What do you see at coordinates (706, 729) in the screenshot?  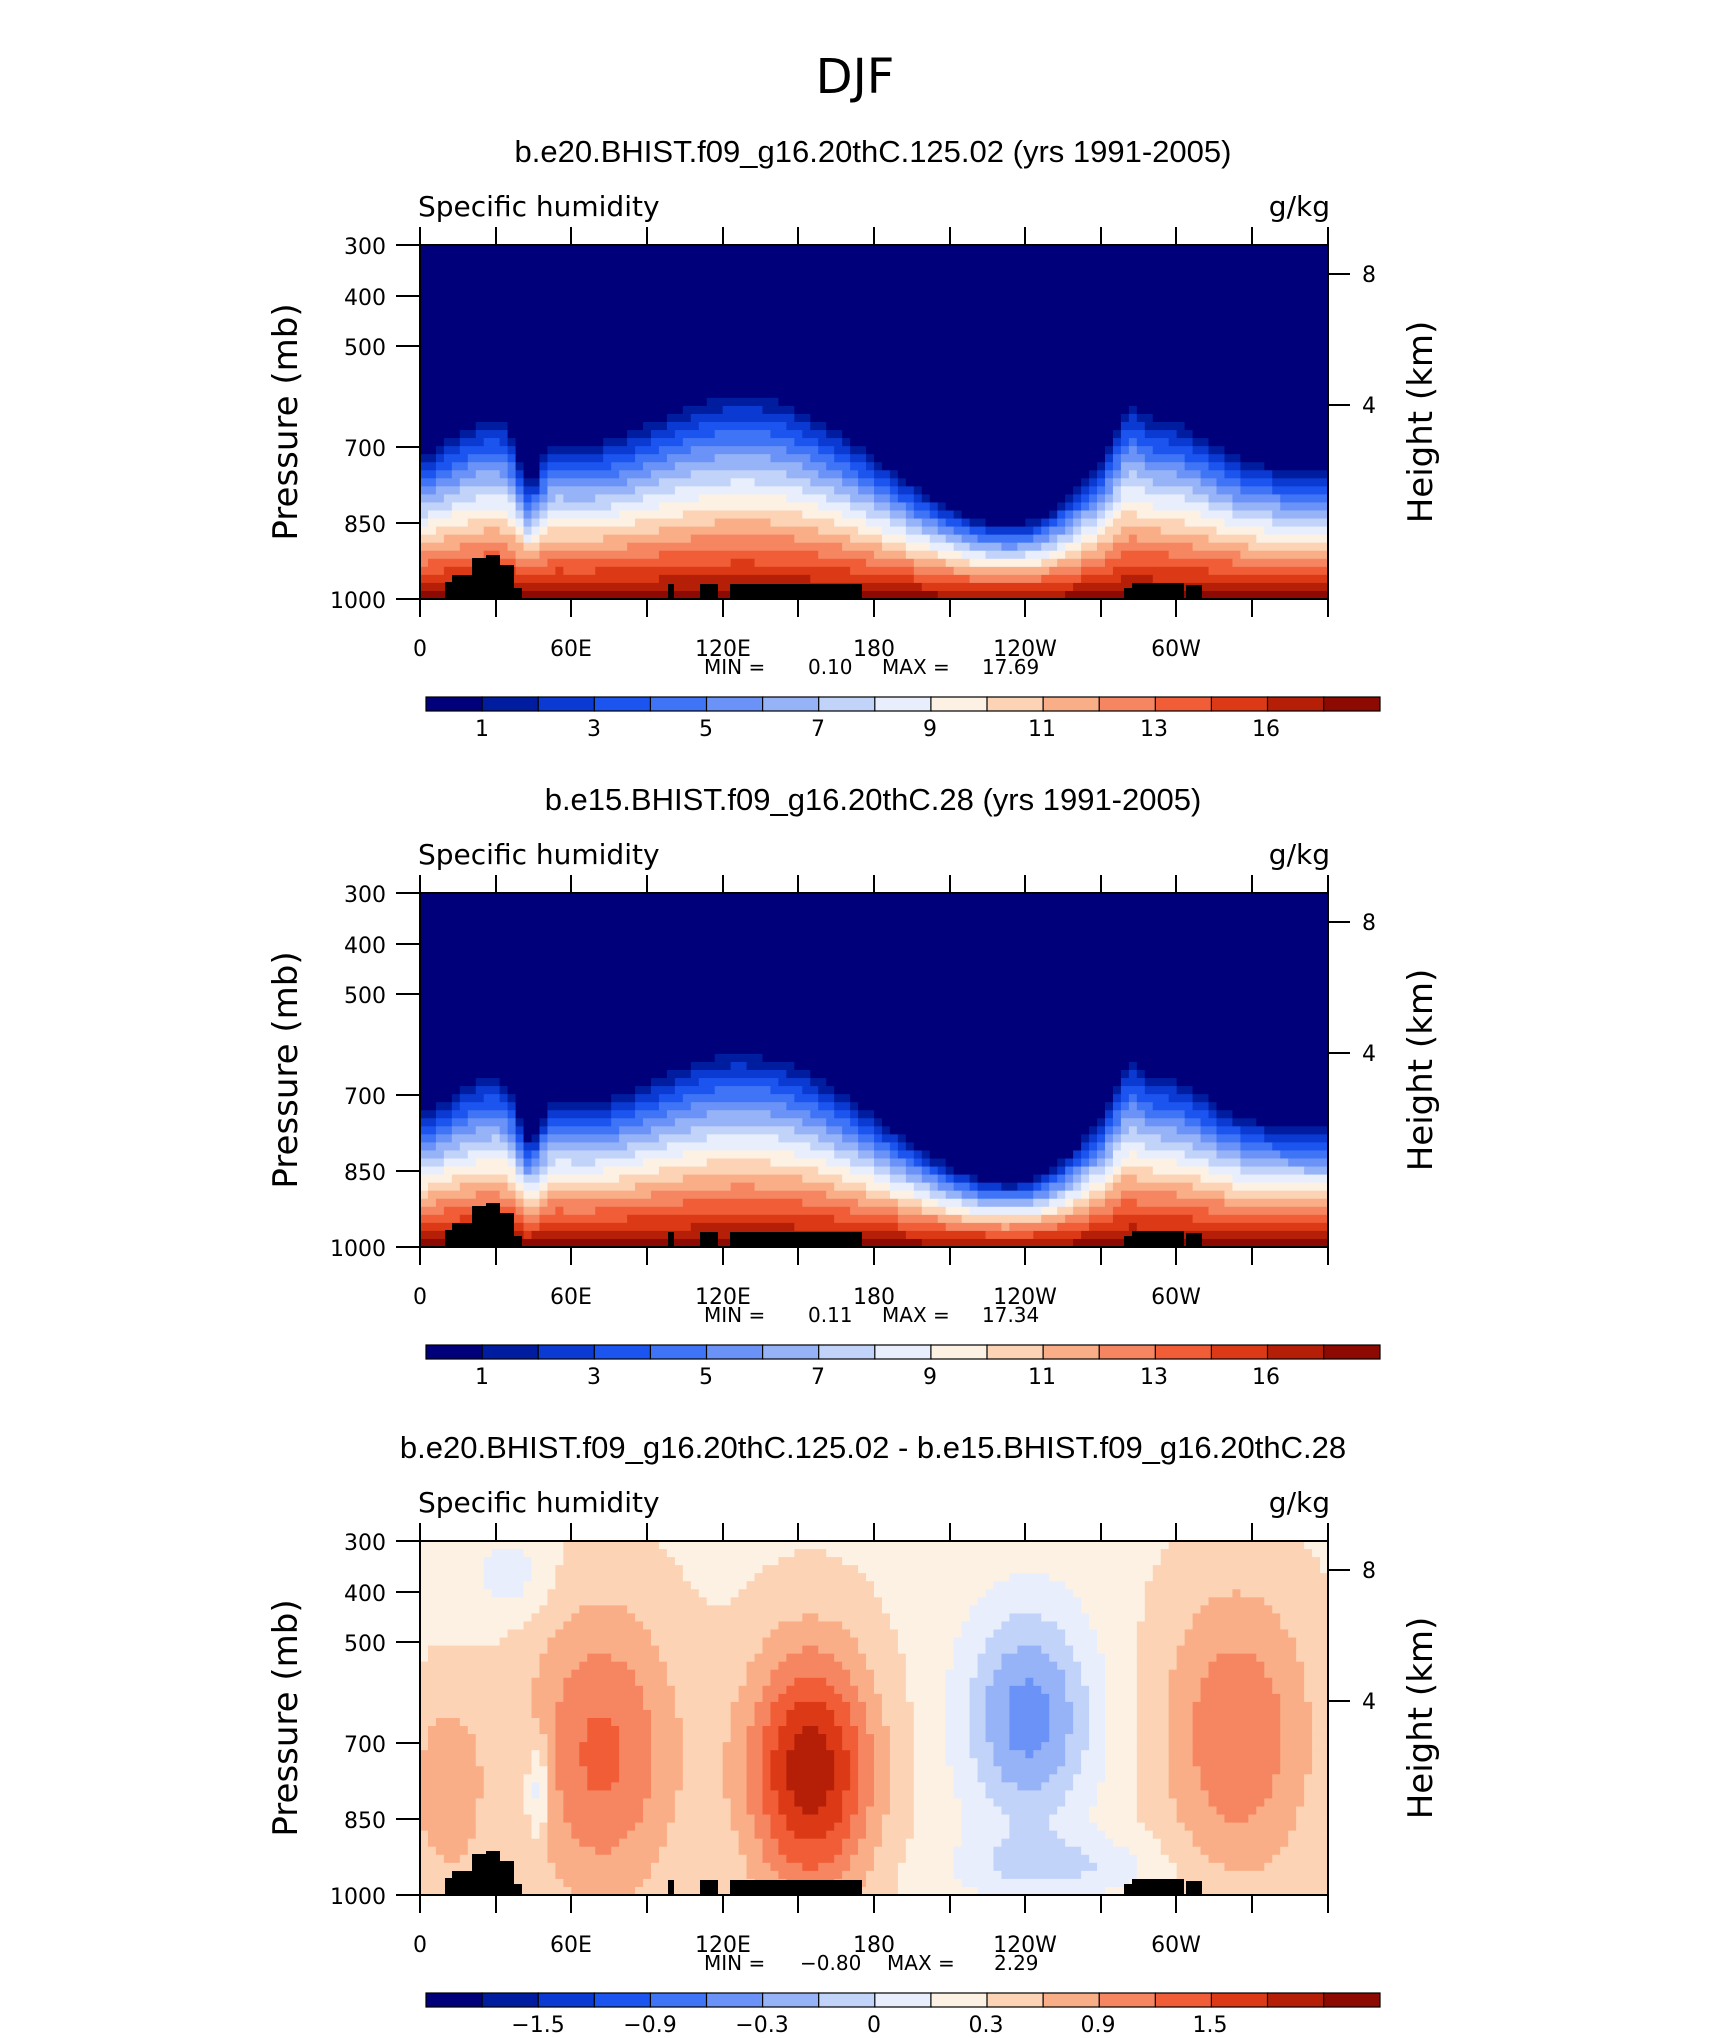 I see `colorbar-label: 5` at bounding box center [706, 729].